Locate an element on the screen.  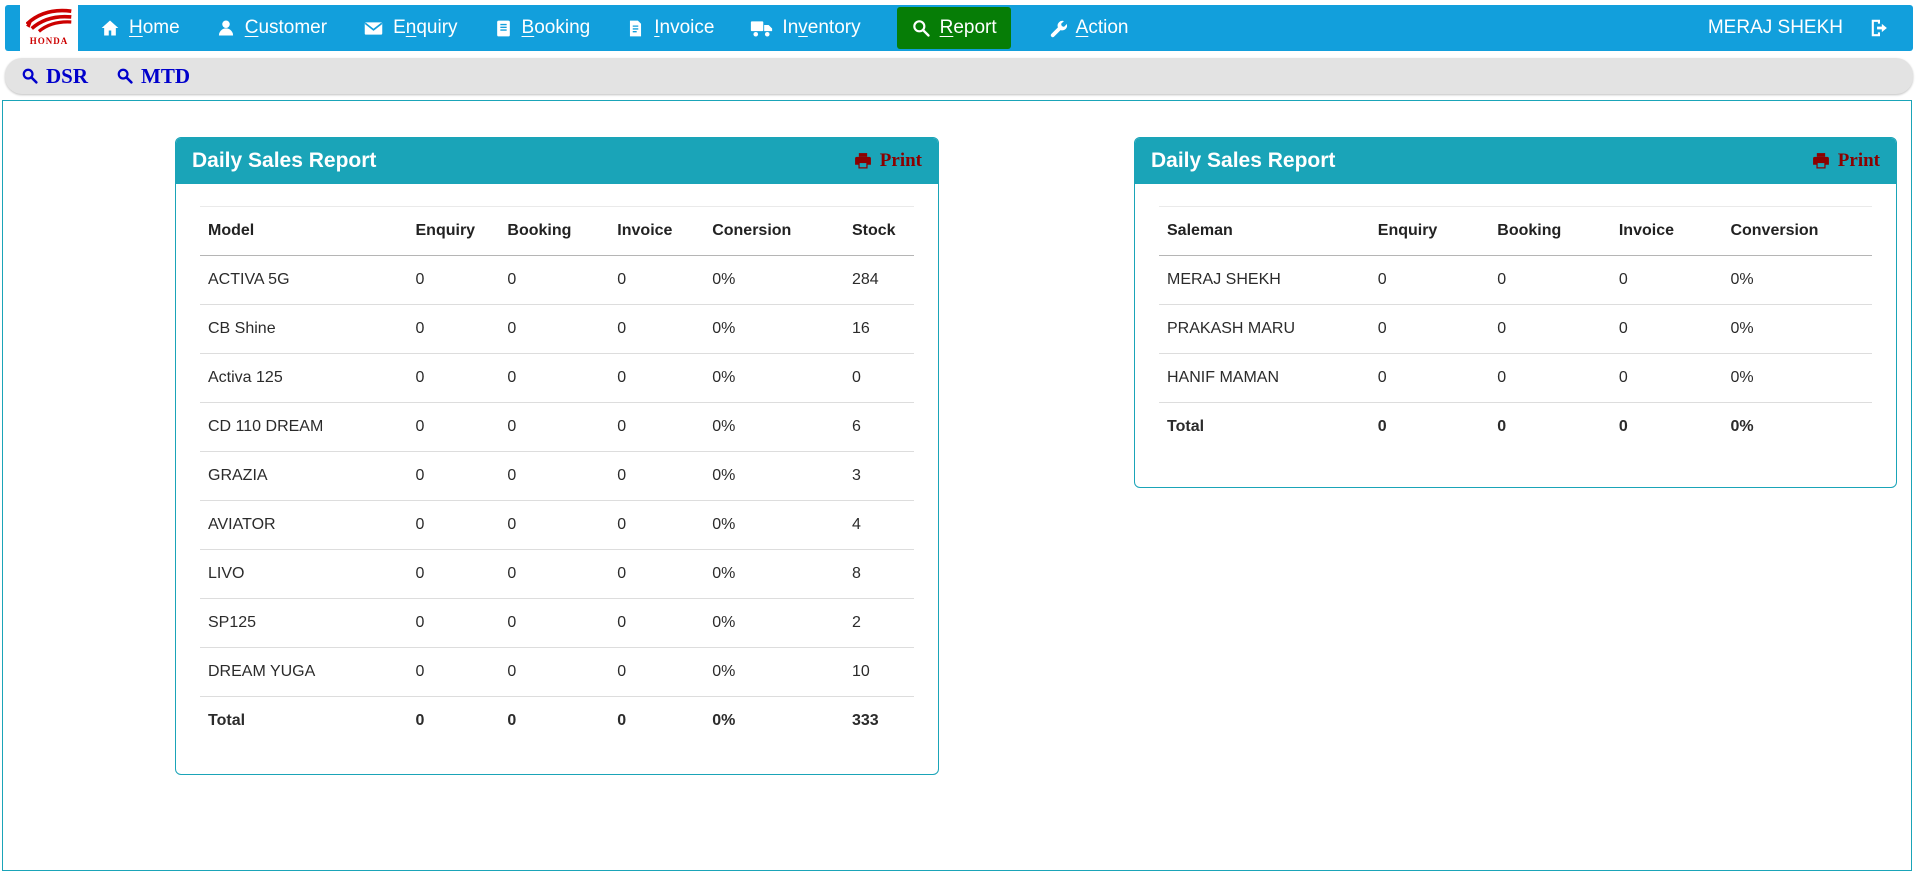
col-conersion: Conersion is located at coordinates (774, 231).